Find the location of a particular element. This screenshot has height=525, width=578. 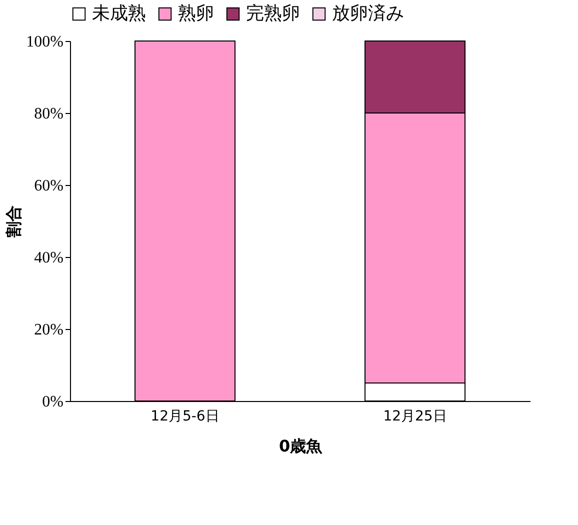

legend-label: 完熟卵 is located at coordinates (273, 13).